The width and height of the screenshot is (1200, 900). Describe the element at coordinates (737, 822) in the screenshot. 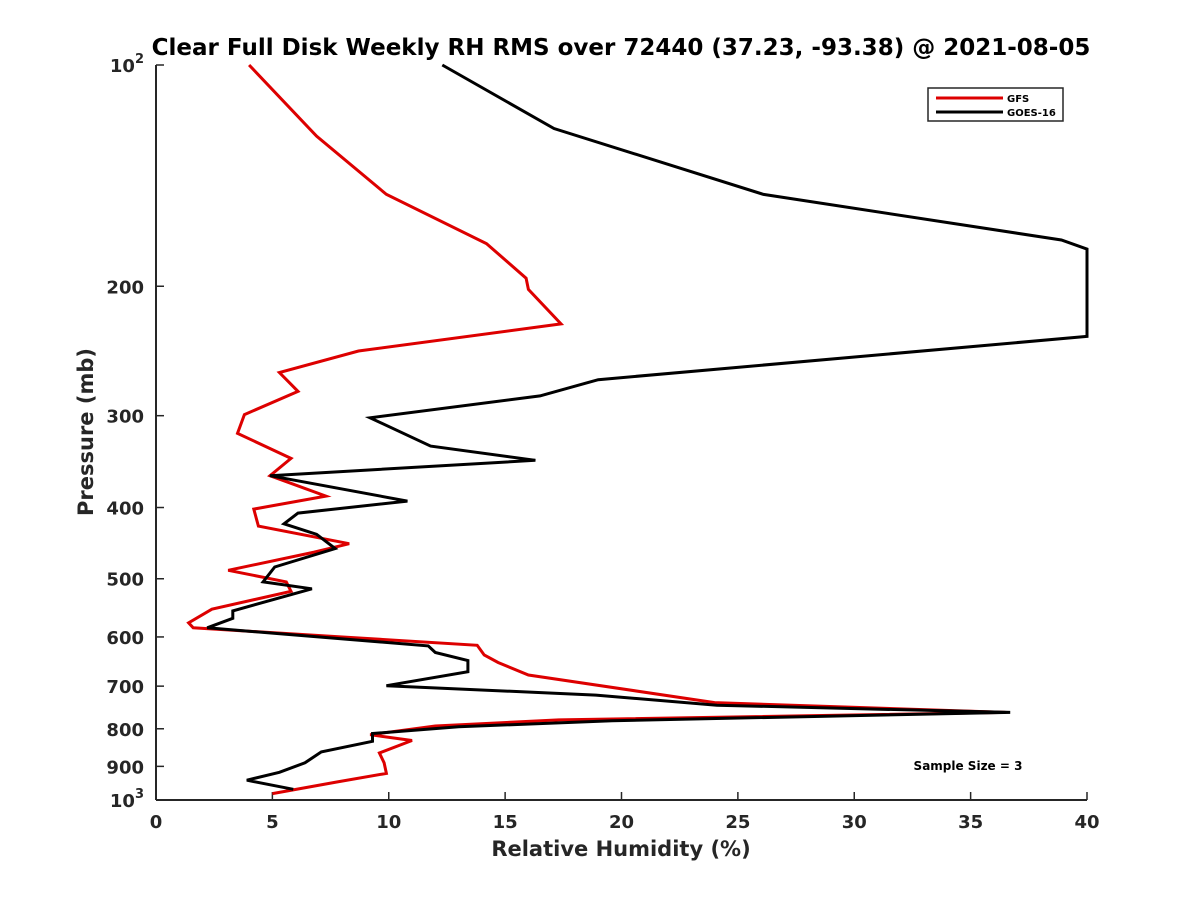

I see `x-tick-label: 25` at that location.